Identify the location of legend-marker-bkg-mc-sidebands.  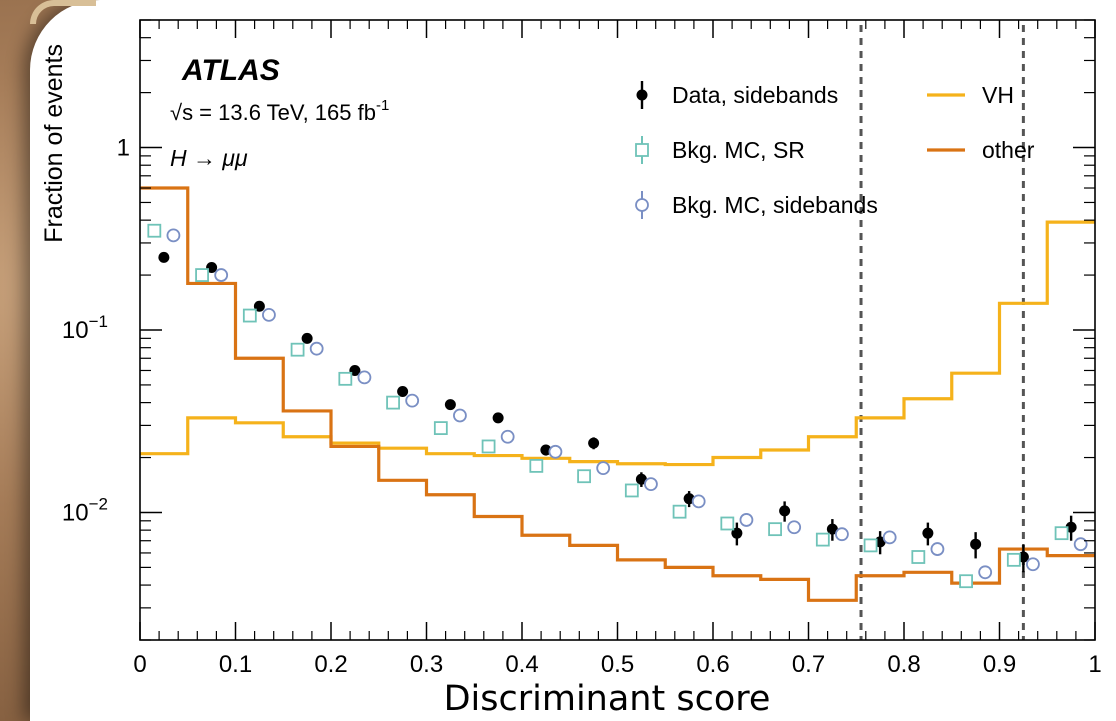
(642, 205).